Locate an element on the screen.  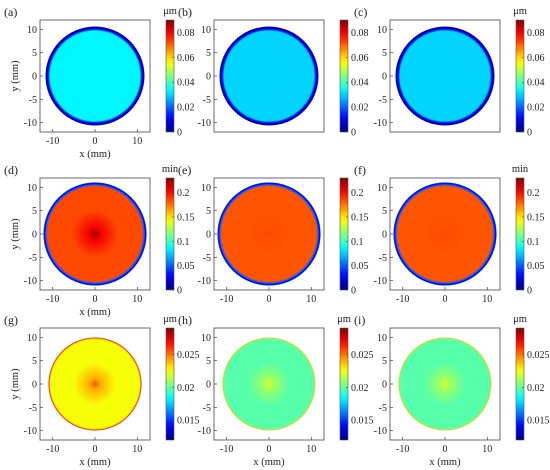
panel-label: (c) is located at coordinates (360, 12).